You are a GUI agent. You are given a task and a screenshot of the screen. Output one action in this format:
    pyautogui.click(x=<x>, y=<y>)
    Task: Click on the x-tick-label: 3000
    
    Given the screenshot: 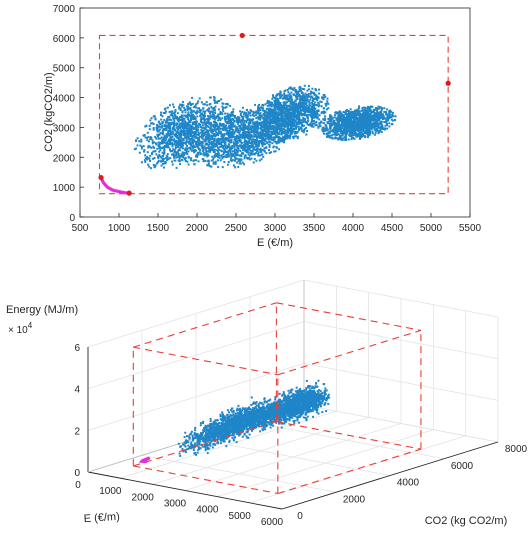 What is the action you would take?
    pyautogui.click(x=275, y=228)
    